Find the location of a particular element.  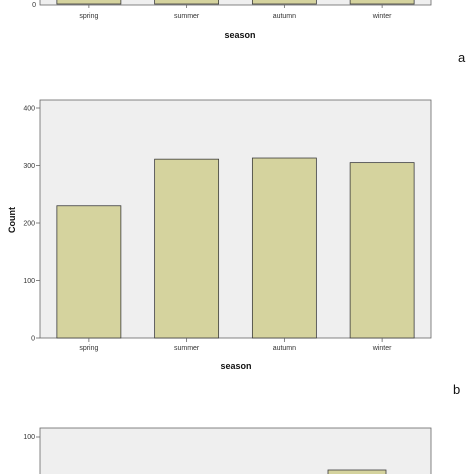

bar-a-autumn is located at coordinates (284, 2).